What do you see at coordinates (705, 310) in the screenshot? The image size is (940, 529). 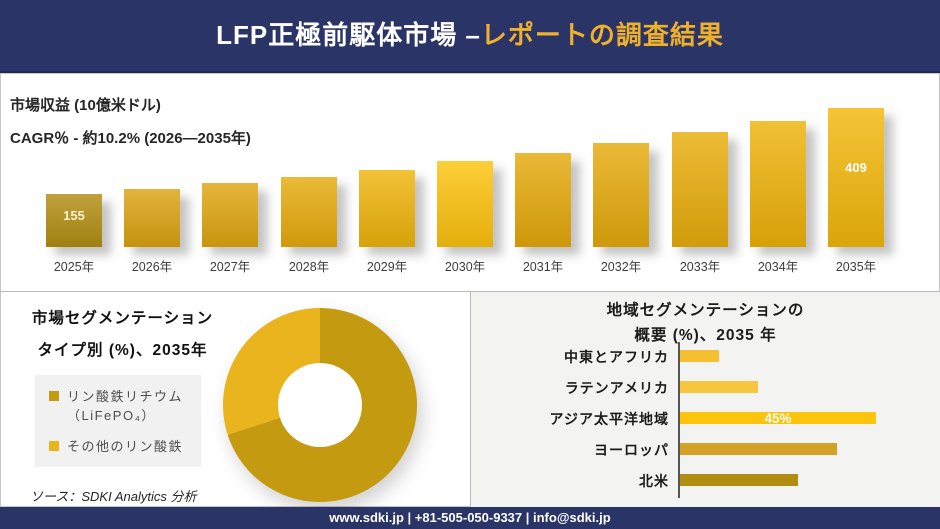 I see `region-chart-title-line1: 地域セグメンテーションの` at bounding box center [705, 310].